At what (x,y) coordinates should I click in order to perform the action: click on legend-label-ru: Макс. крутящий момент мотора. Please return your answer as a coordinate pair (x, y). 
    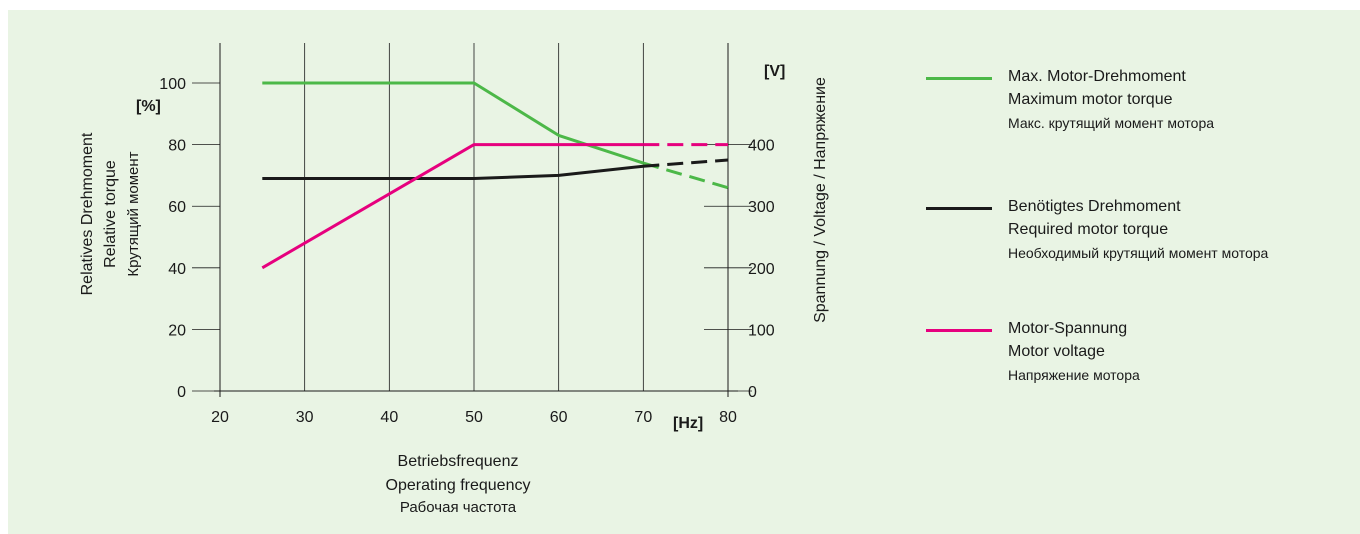
    Looking at the image, I should click on (1111, 123).